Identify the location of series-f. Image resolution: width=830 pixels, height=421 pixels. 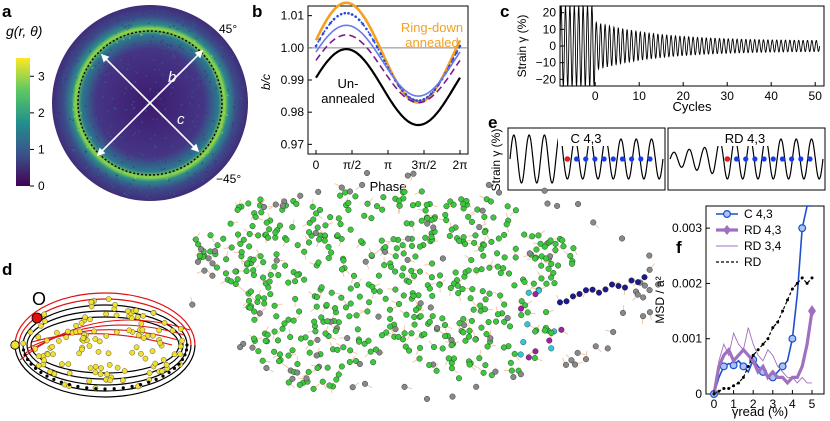
(762, 302).